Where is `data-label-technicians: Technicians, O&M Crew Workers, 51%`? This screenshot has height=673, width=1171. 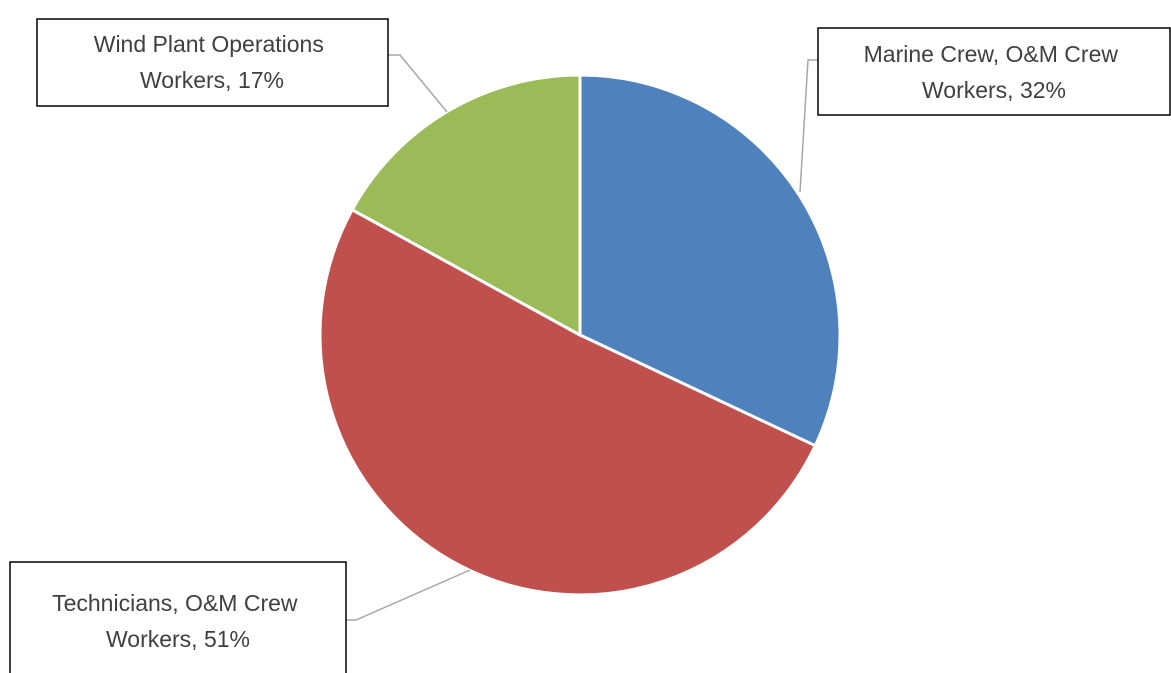
data-label-technicians: Technicians, O&M Crew Workers, 51% is located at coordinates (178, 617).